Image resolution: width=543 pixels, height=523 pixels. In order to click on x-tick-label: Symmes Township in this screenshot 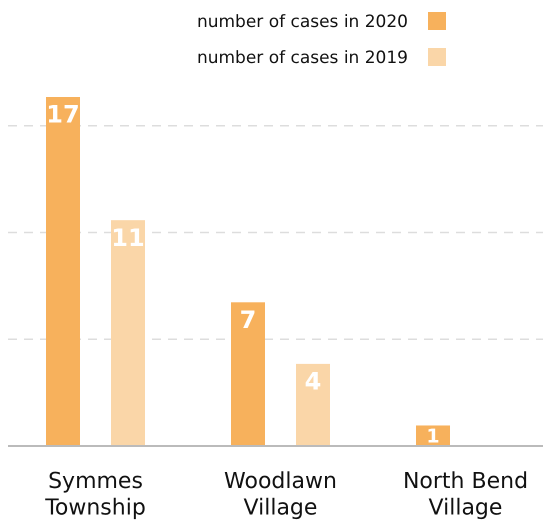, I will do `click(95, 494)`.